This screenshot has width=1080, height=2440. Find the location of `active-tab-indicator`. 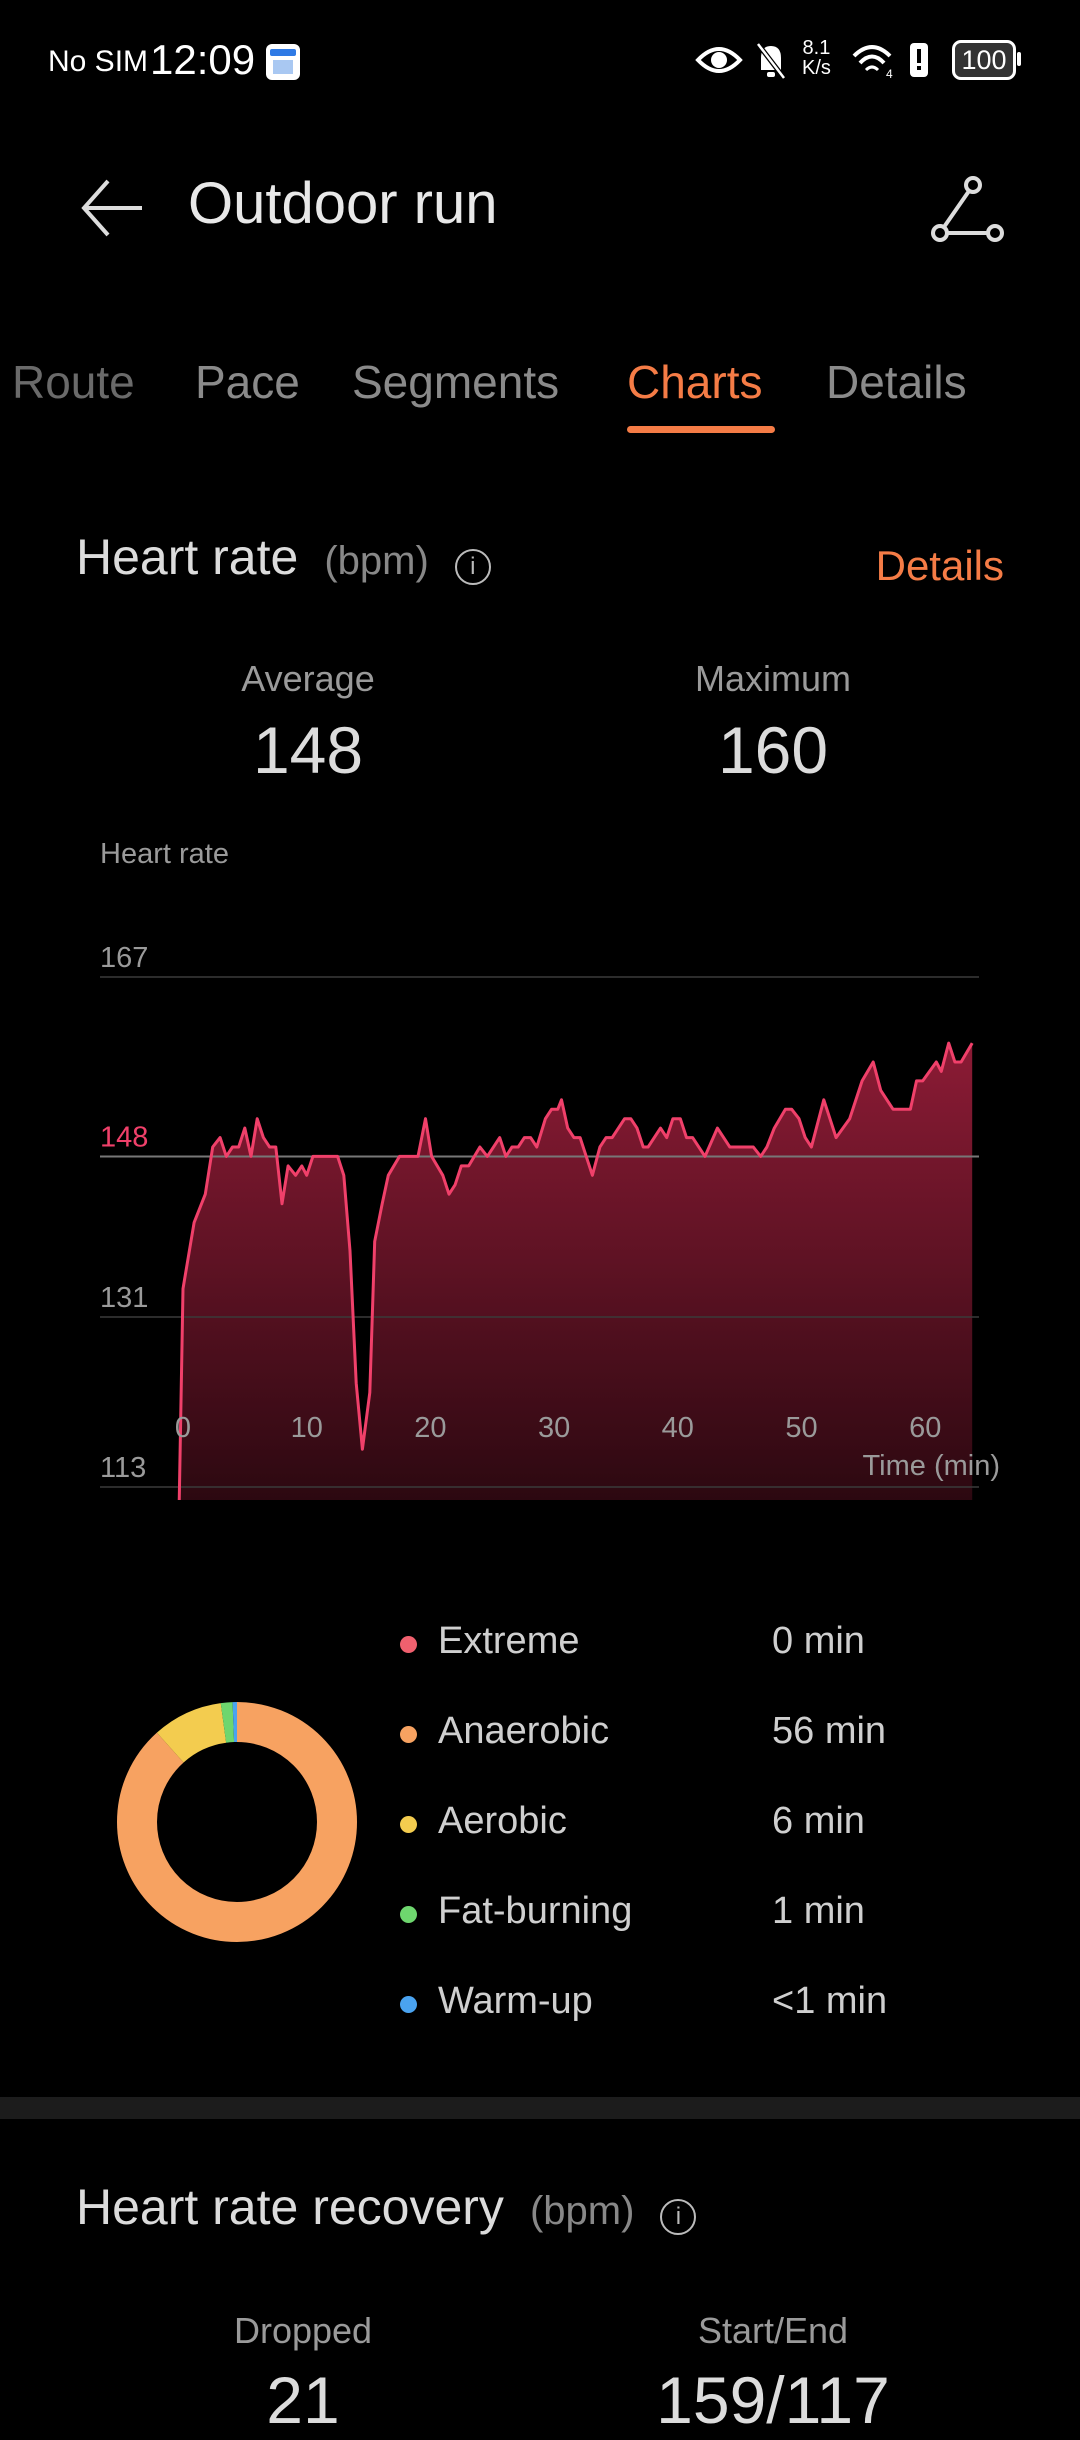

active-tab-indicator is located at coordinates (701, 429).